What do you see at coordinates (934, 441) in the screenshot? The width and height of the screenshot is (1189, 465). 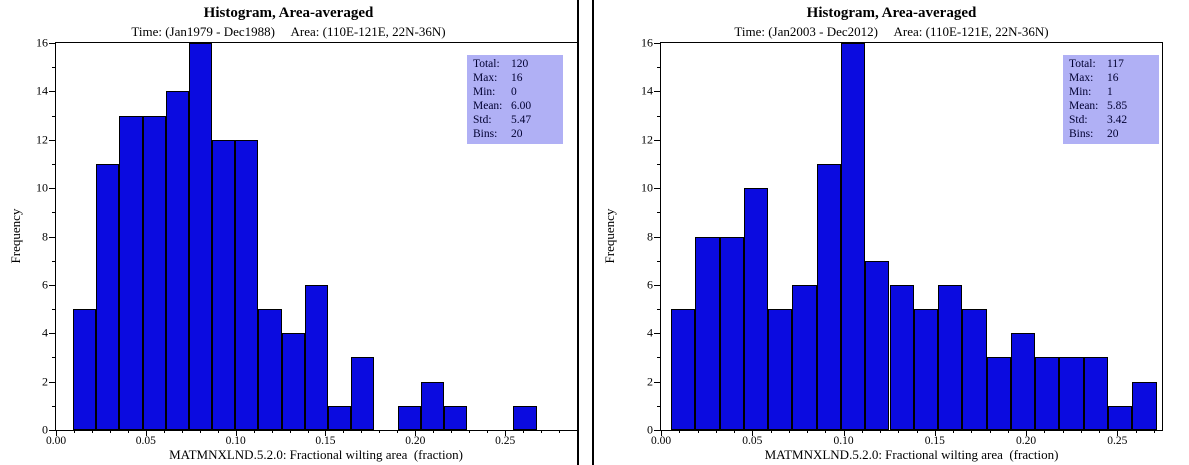 I see `x-axis-tick-label: 0.15` at bounding box center [934, 441].